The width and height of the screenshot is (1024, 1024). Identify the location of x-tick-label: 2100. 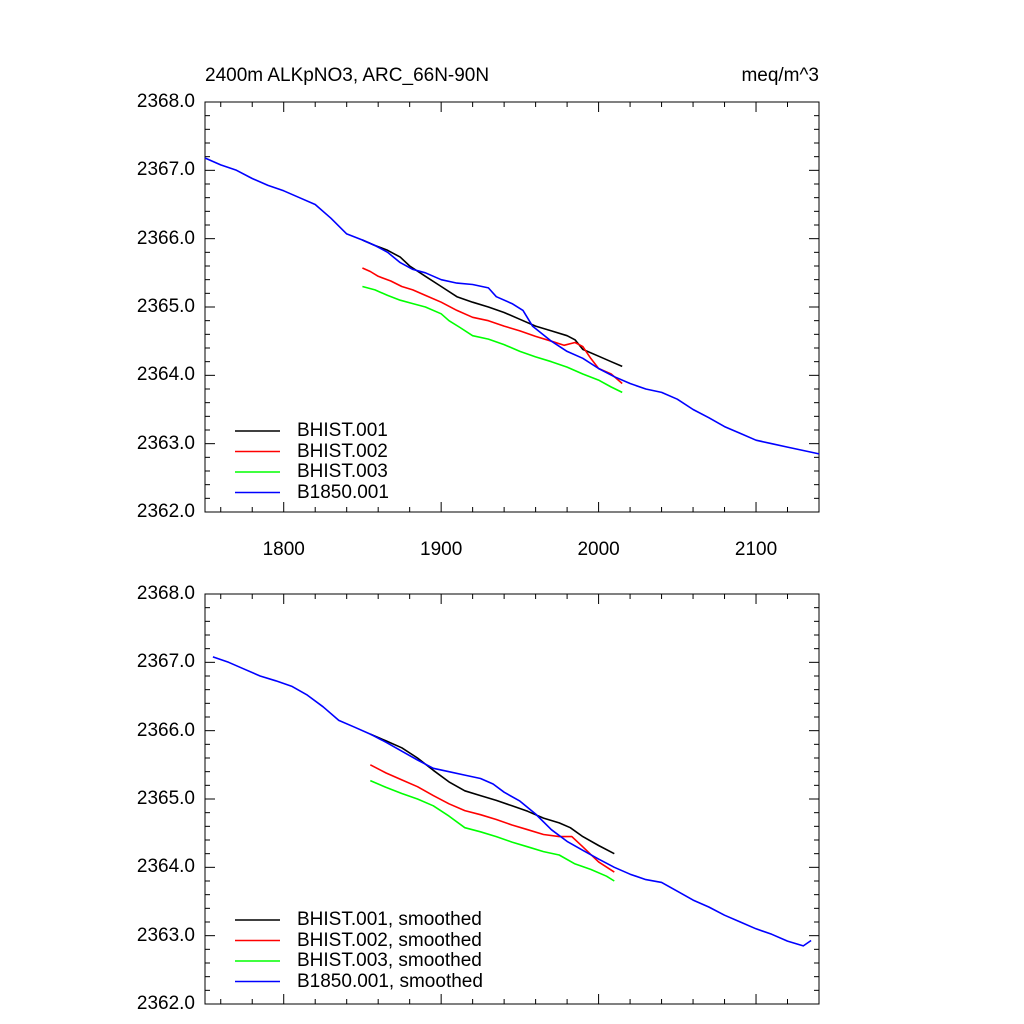
(756, 549).